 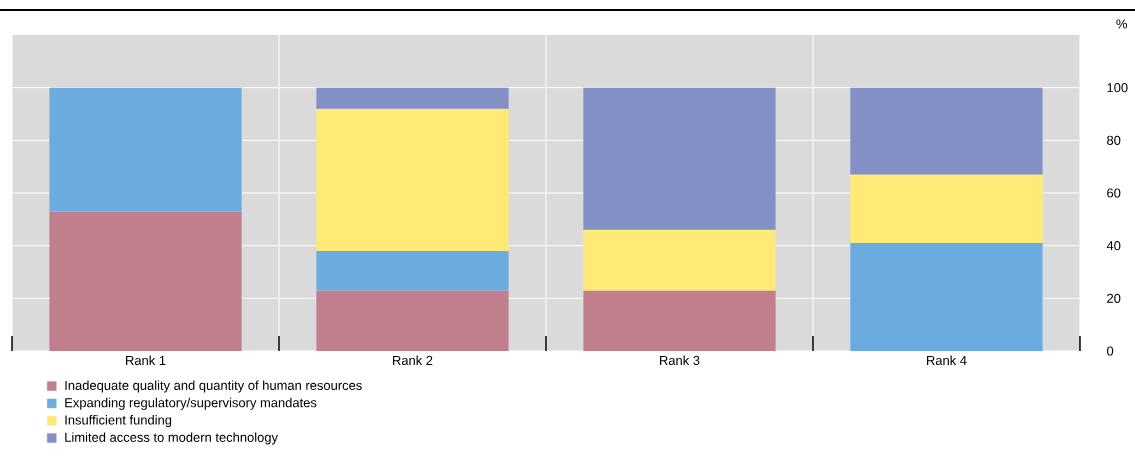 What do you see at coordinates (1117, 88) in the screenshot?
I see `y-tick-label: 100` at bounding box center [1117, 88].